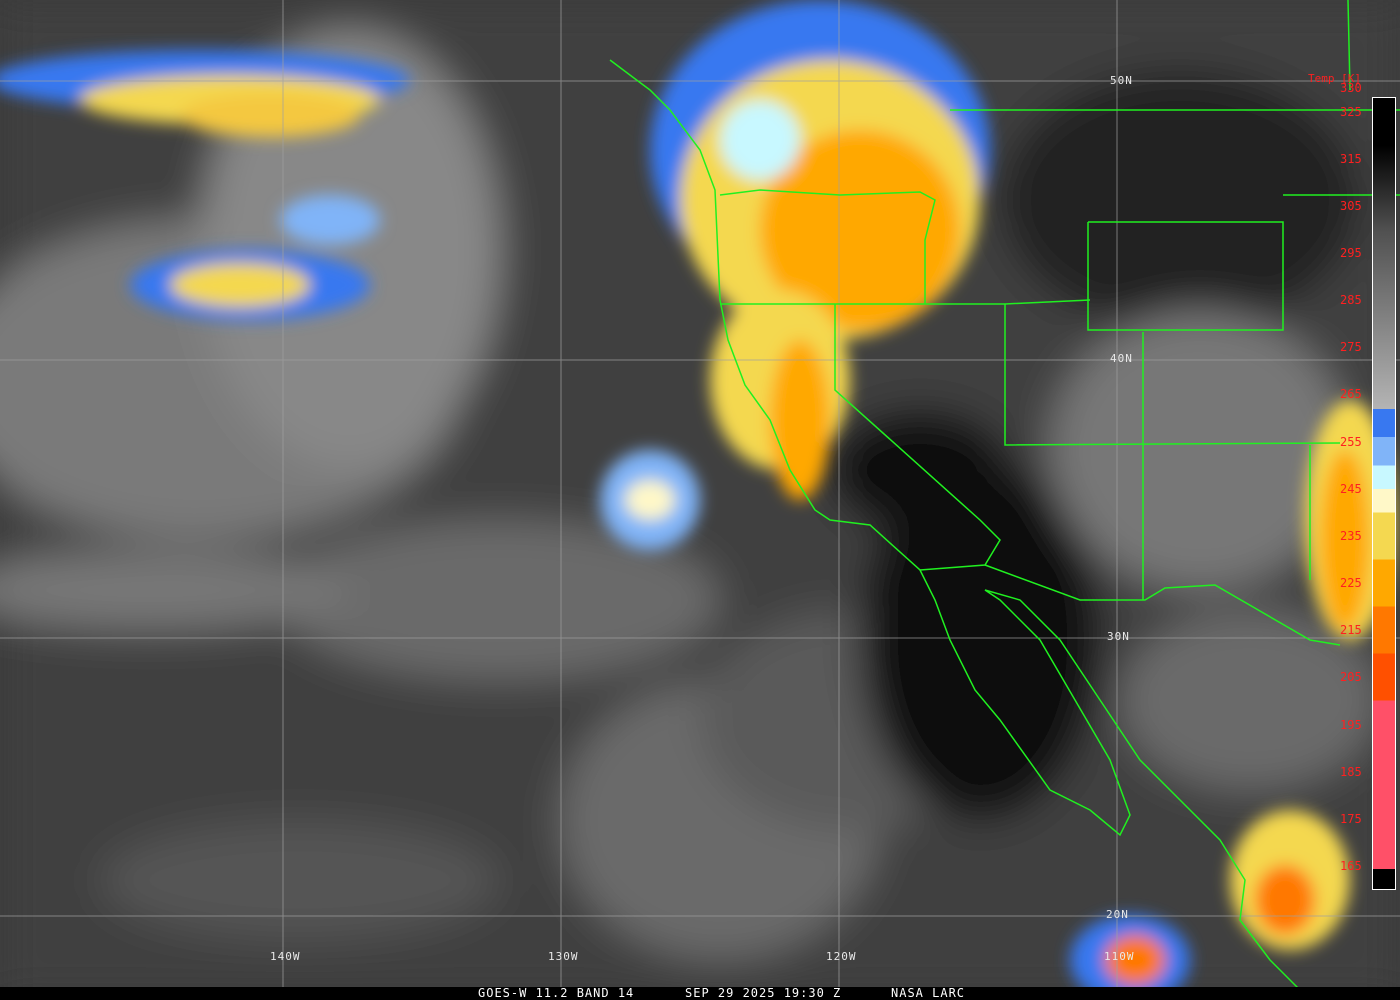  I want to click on lon-label-130w: 130W, so click(563, 956).